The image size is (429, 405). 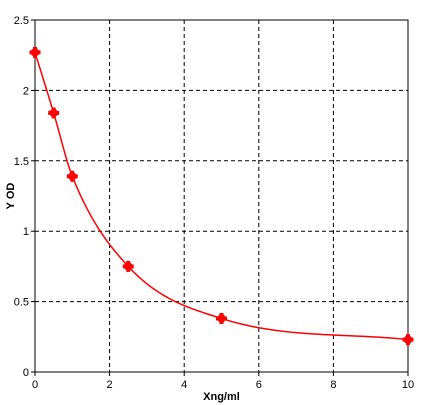 I want to click on x-tick-label: 6, so click(x=259, y=385).